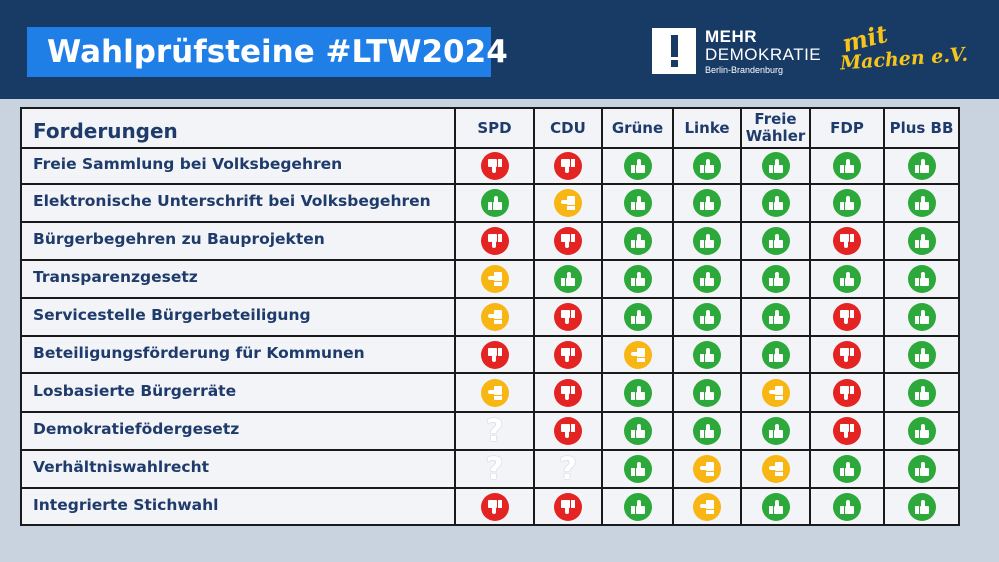 The width and height of the screenshot is (999, 562). Describe the element at coordinates (906, 49) in the screenshot. I see `mitmachen-logo: mit Machen e.V.` at that location.